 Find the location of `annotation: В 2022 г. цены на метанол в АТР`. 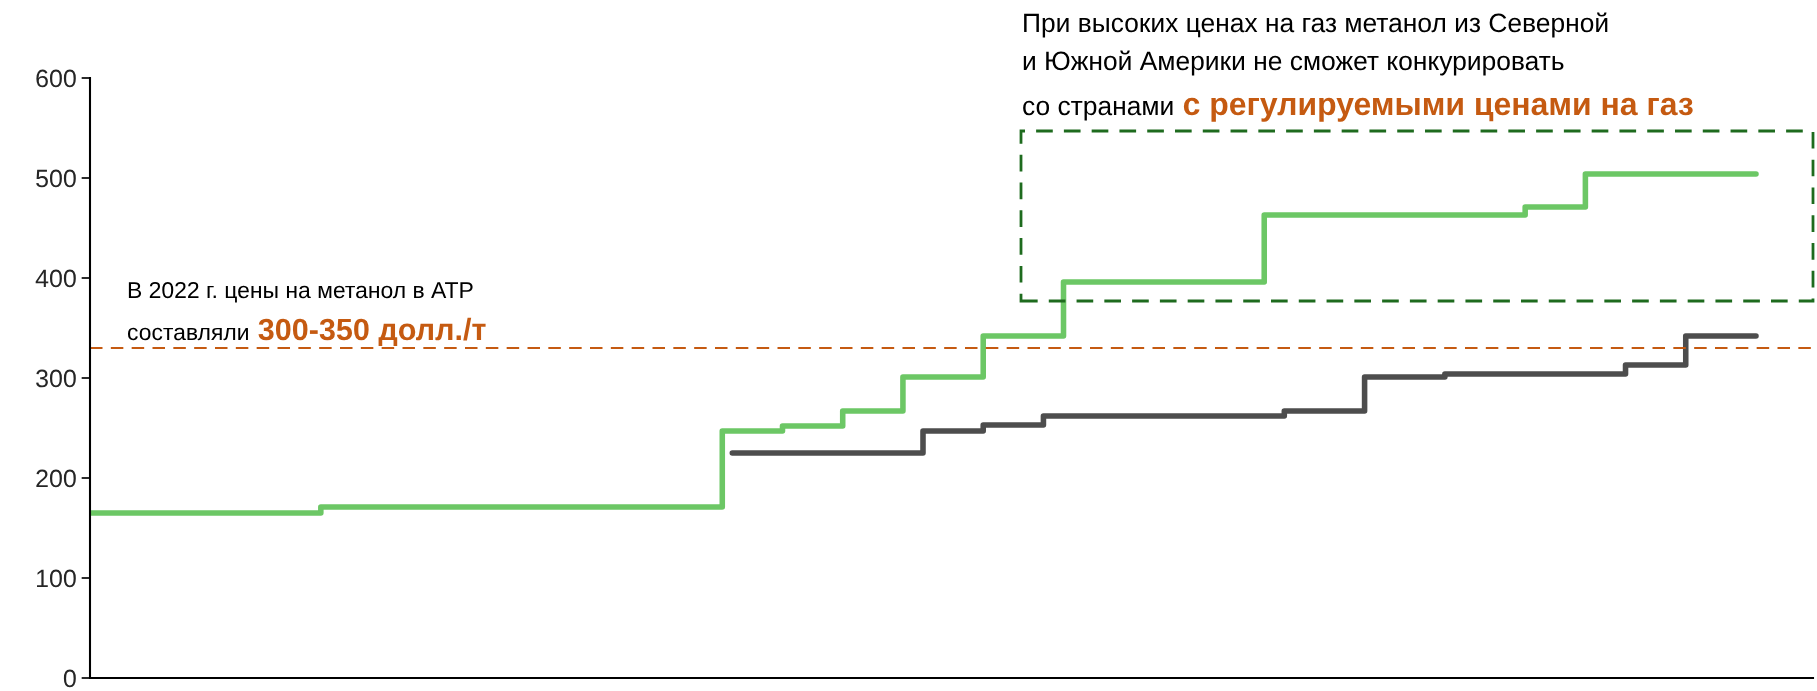

annotation: В 2022 г. цены на метанол в АТР is located at coordinates (300, 292).